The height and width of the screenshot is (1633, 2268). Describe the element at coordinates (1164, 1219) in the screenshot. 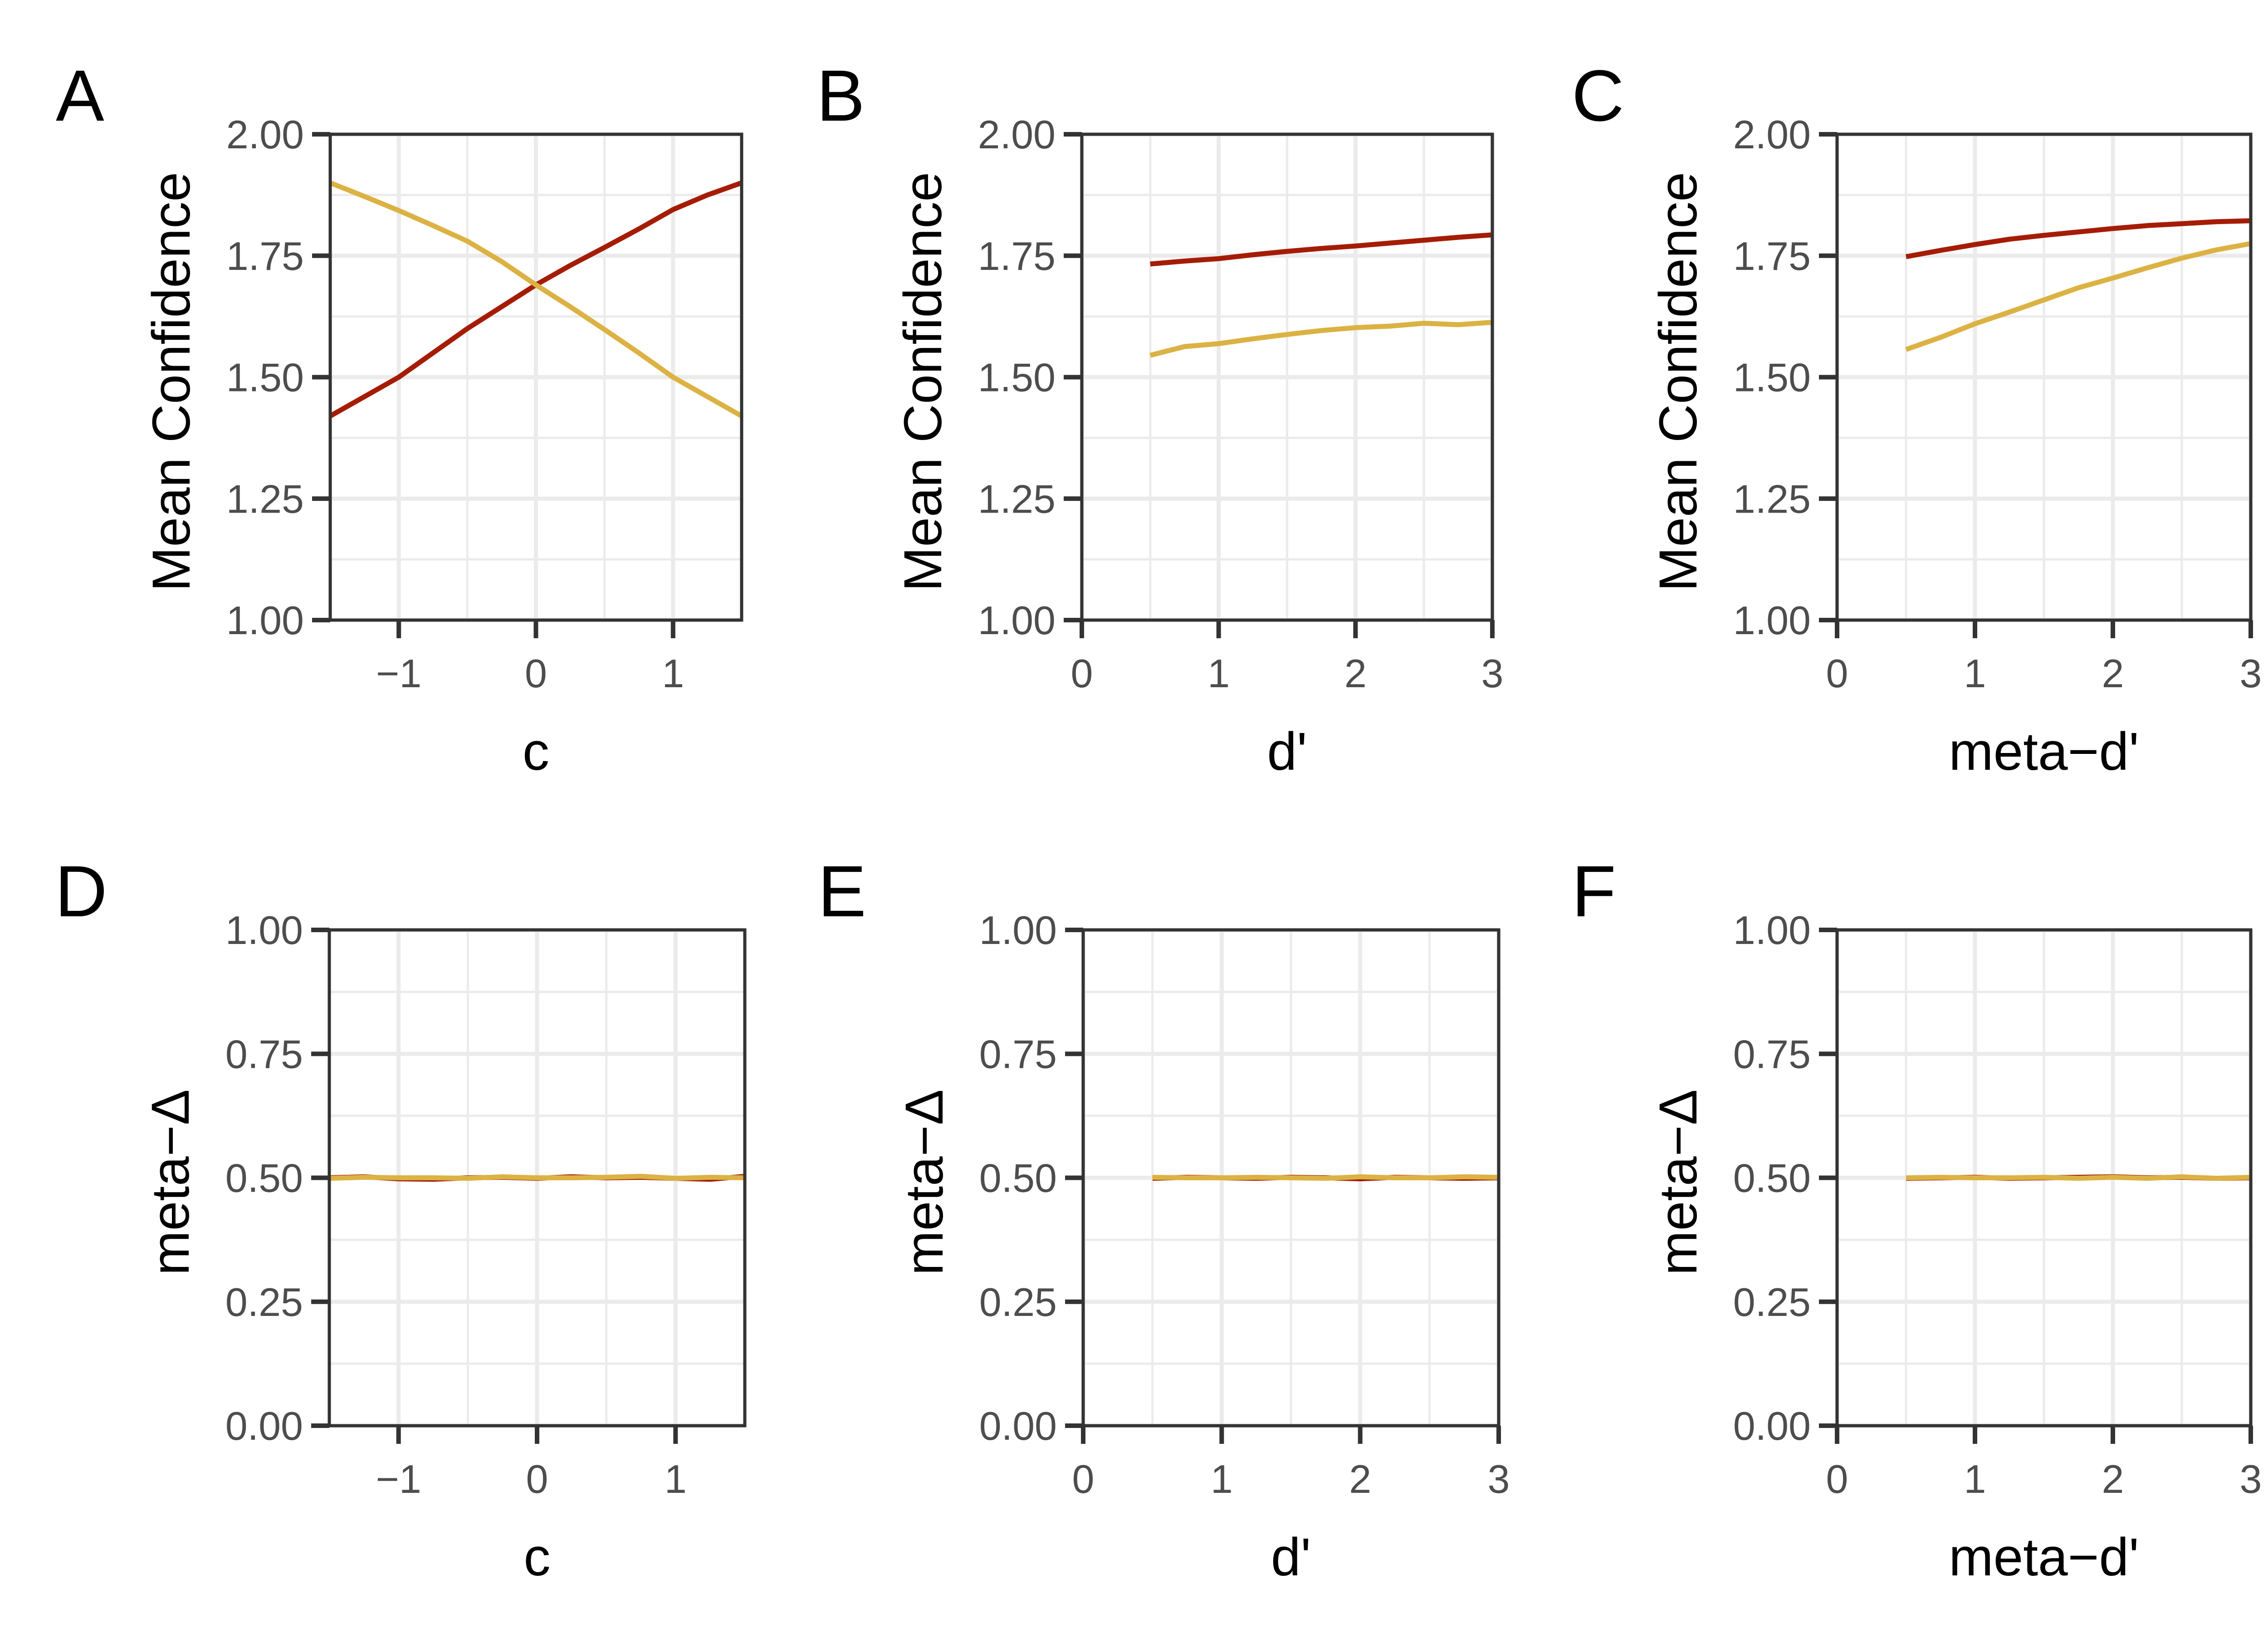

I see `panel-e: 0.00 0.25 0.50 0.75 1.00 0 1 2 3 d' meta−Δ E` at that location.